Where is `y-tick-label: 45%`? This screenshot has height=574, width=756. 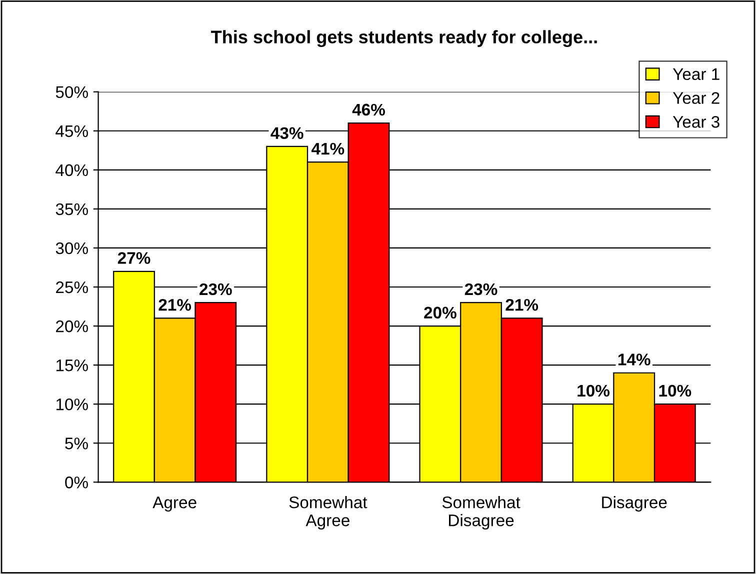
y-tick-label: 45% is located at coordinates (72, 131).